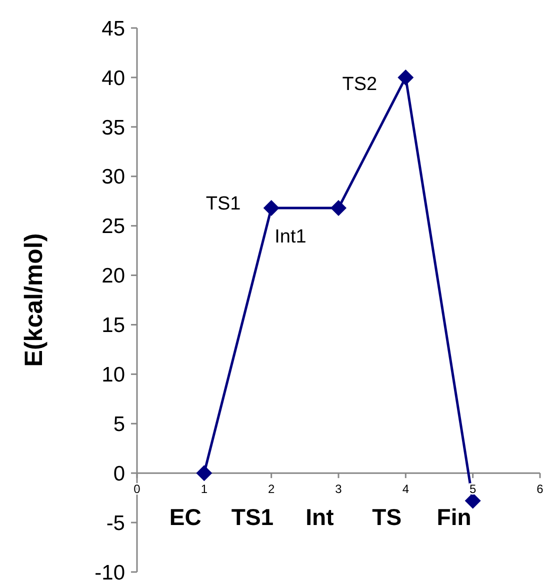  Describe the element at coordinates (360, 85) in the screenshot. I see `annotation: TS2` at that location.